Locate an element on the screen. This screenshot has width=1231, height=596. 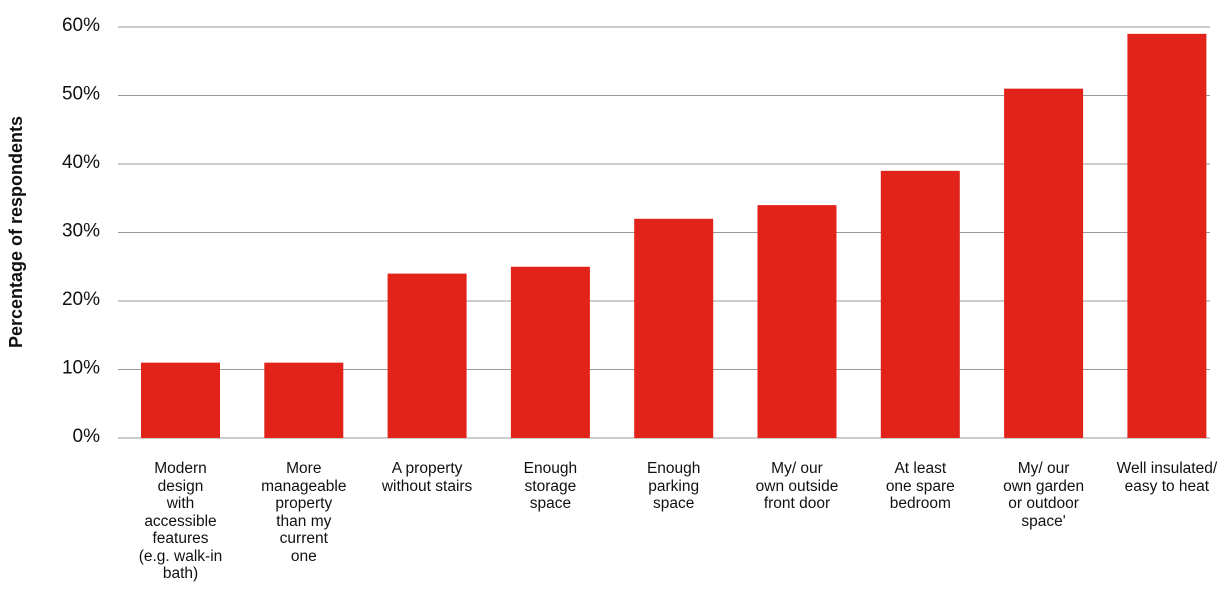
y-axis-label: Percentage of respondents is located at coordinates (16, 232).